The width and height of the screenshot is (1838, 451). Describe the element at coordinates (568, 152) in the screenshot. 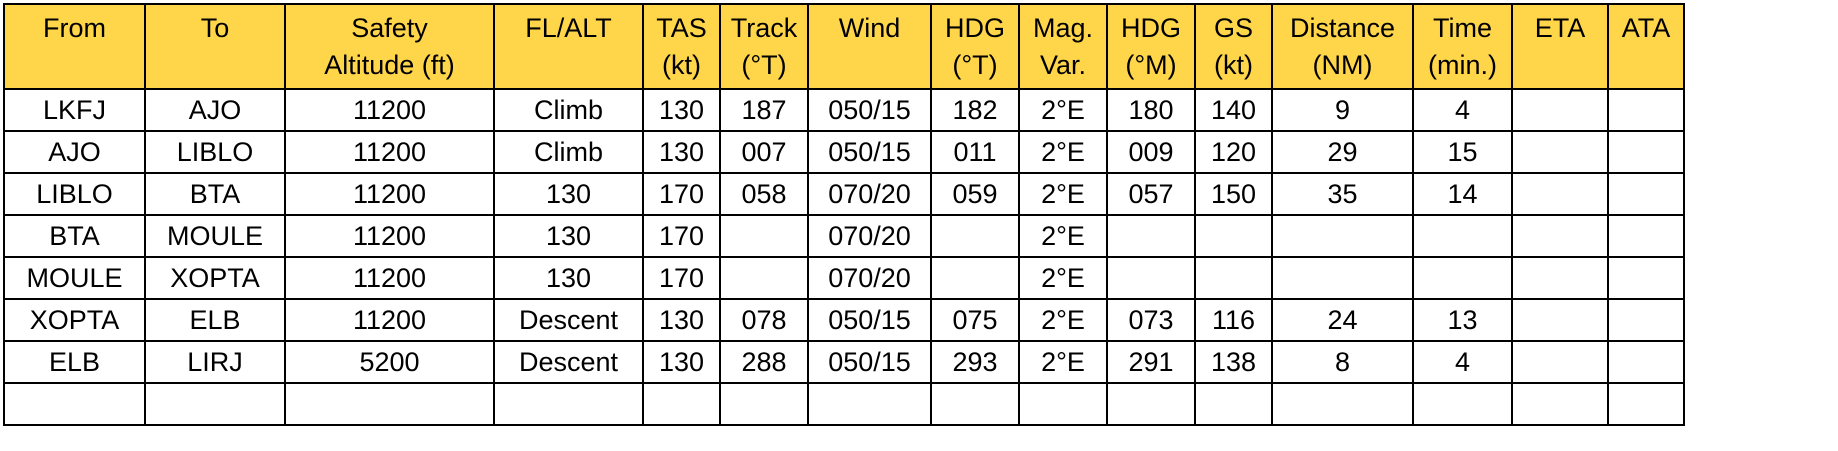

I see `cell-fl-alt: Climb` at that location.